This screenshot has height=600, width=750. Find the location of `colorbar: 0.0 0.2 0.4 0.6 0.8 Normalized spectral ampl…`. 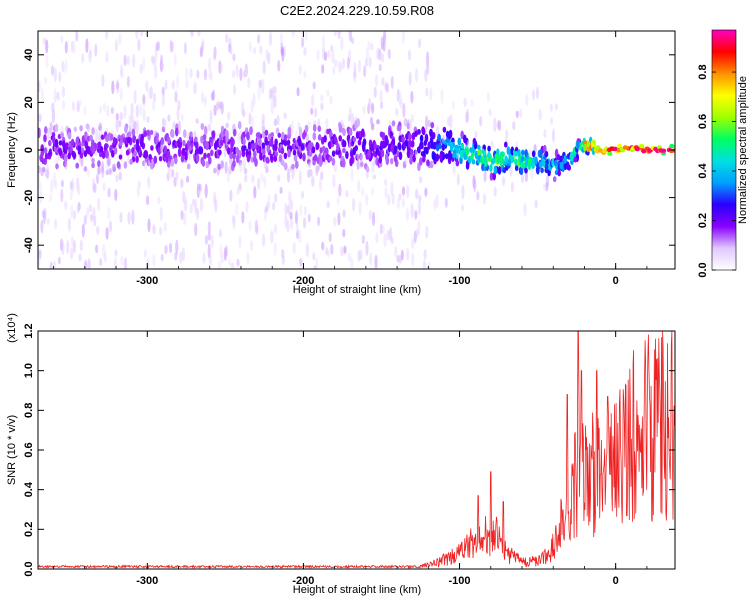

colorbar: 0.0 0.2 0.4 0.6 0.8 Normalized spectral ampl… is located at coordinates (723, 153).